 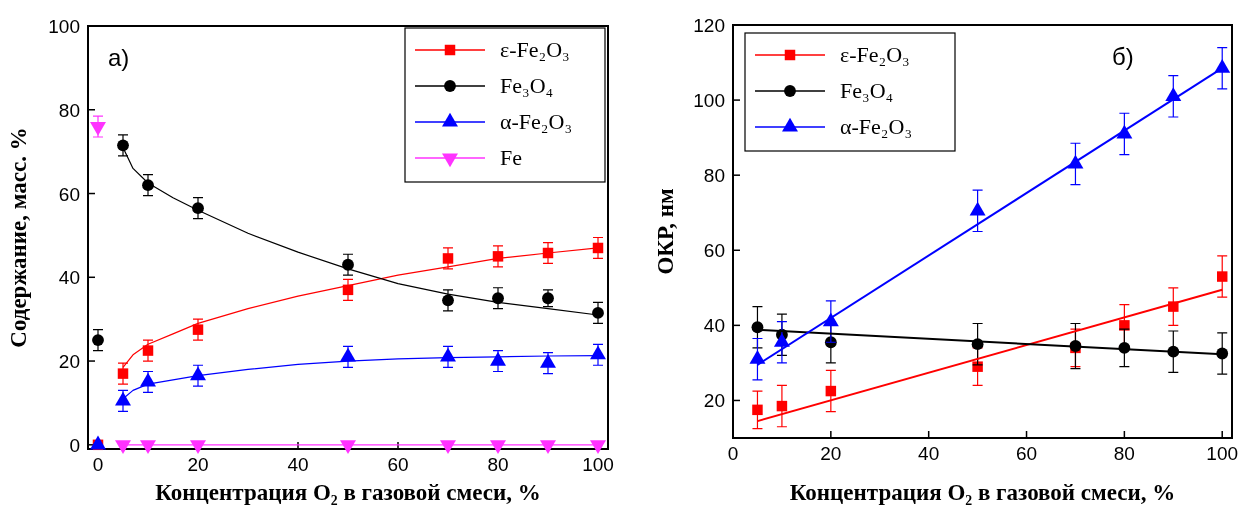 I want to click on annotation: б), so click(x=1123, y=56).